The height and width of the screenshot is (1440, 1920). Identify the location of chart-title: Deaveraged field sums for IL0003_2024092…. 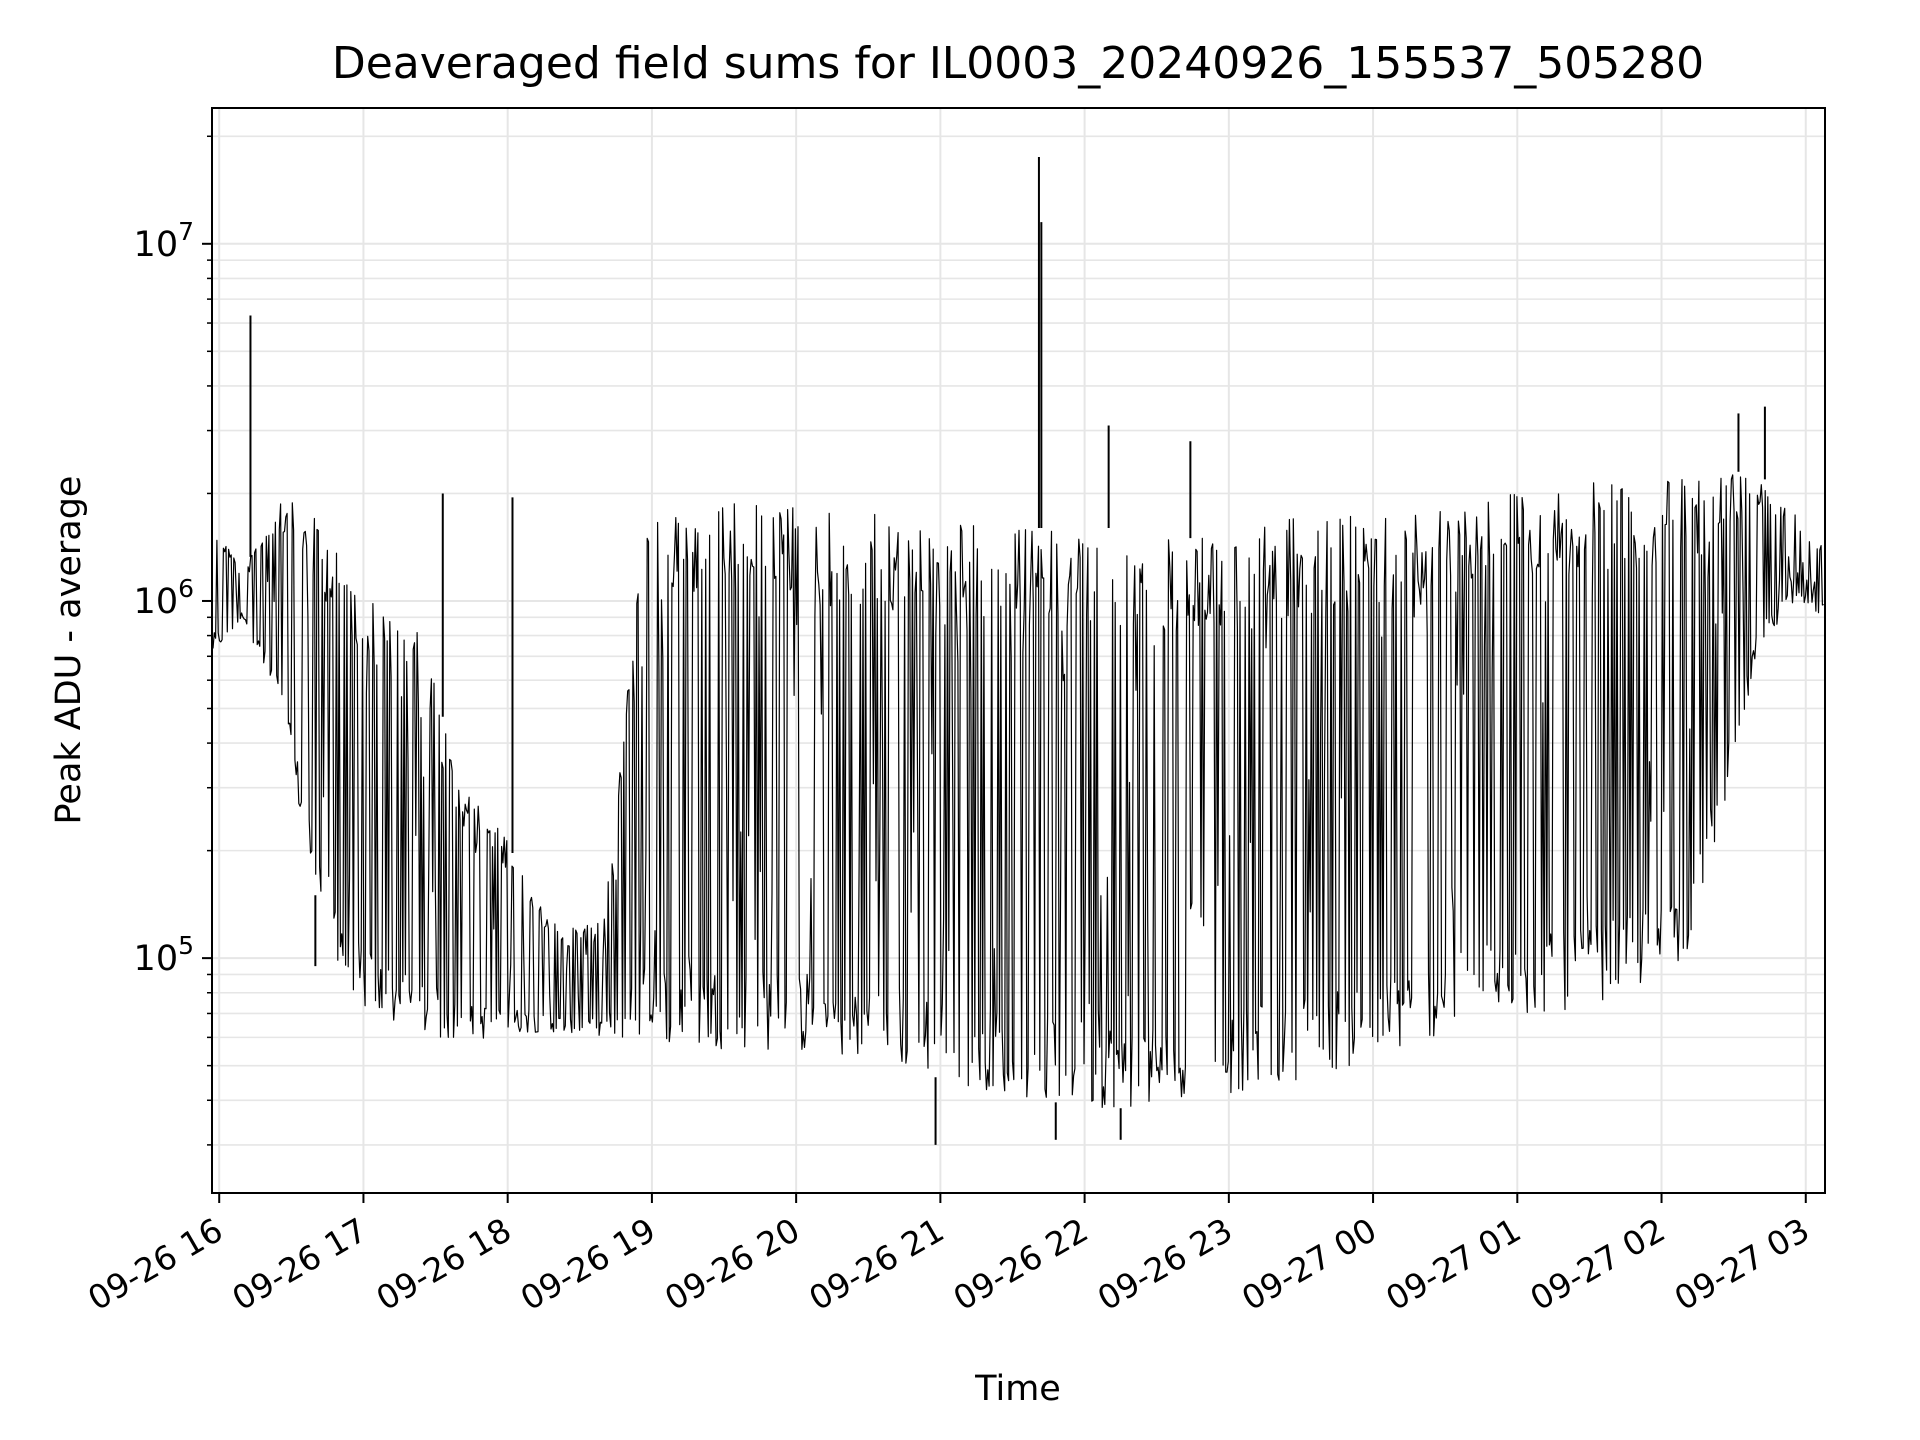
(1018, 63).